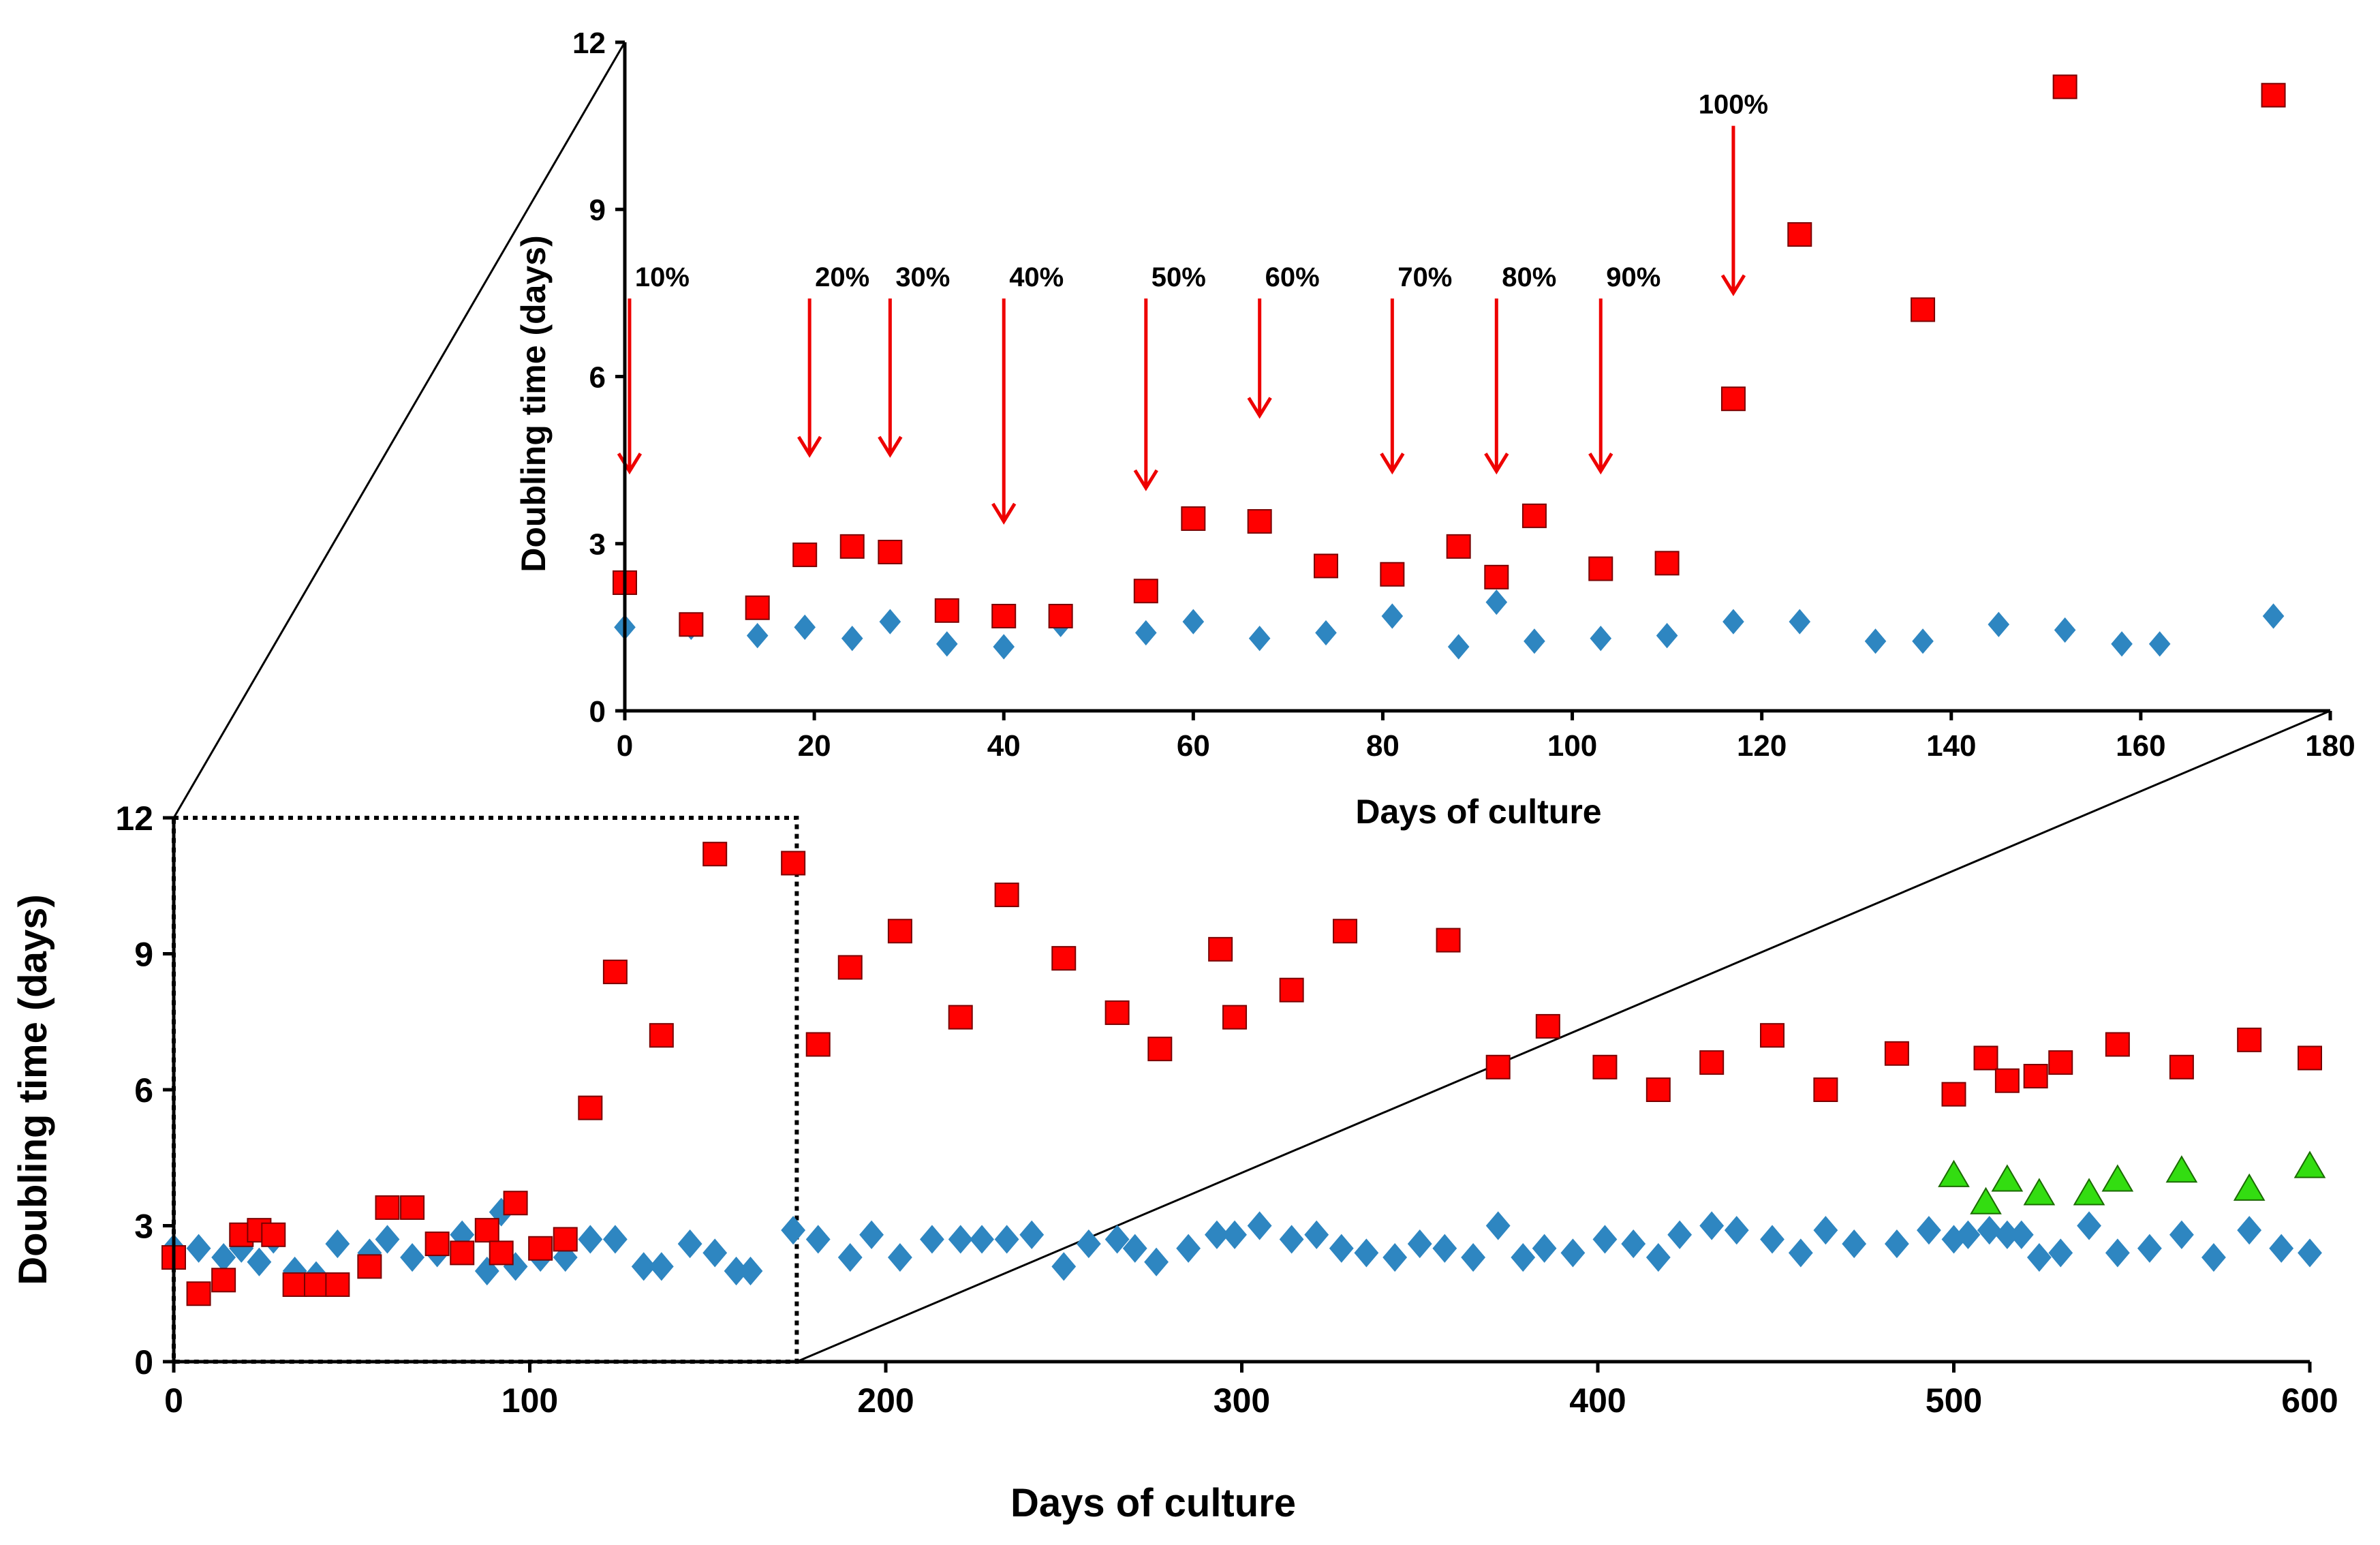  I want to click on inset-x-tick-label: 80, so click(1383, 746).